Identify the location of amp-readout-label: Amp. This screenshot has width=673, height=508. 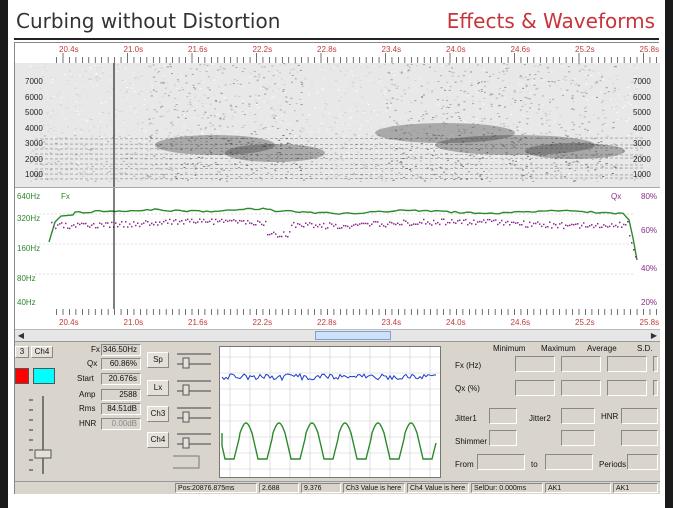
(87, 394).